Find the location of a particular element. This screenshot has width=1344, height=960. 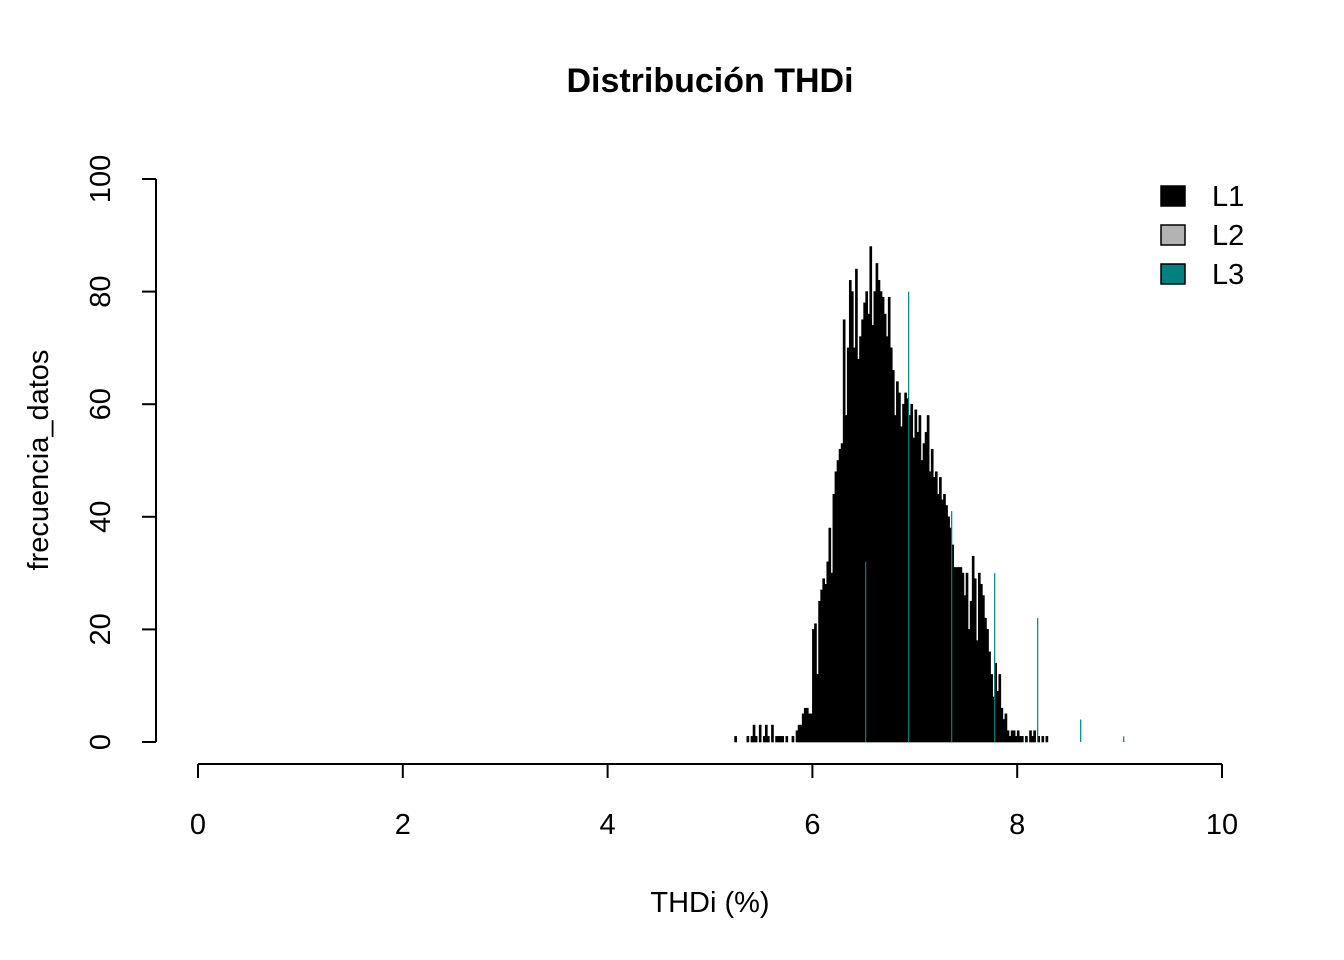

legend-swatch-l3 is located at coordinates (1173, 274).